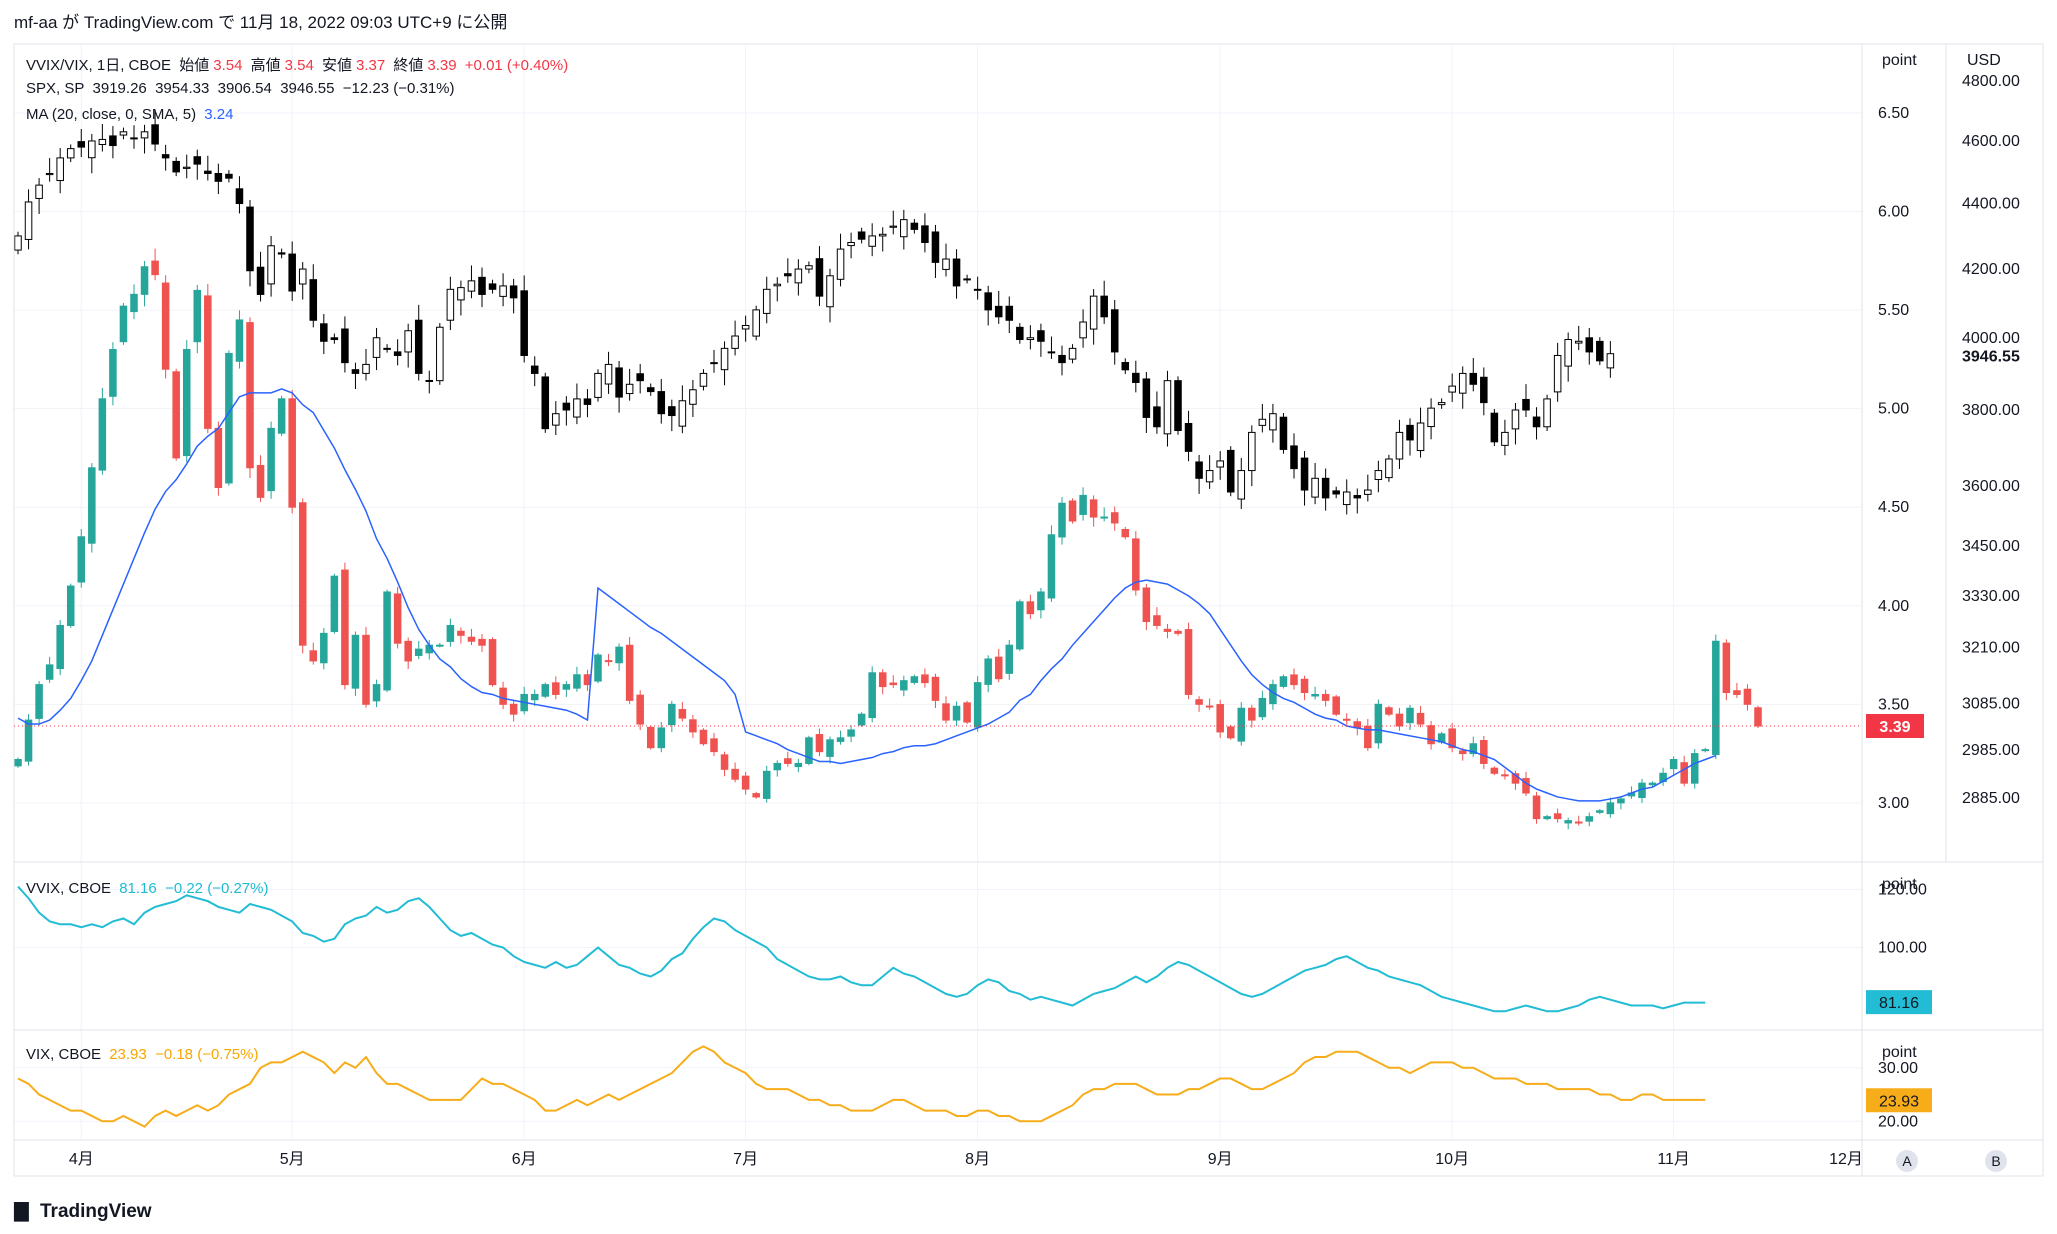  I want to click on vvix-tick-label: 100.00, so click(1902, 948).